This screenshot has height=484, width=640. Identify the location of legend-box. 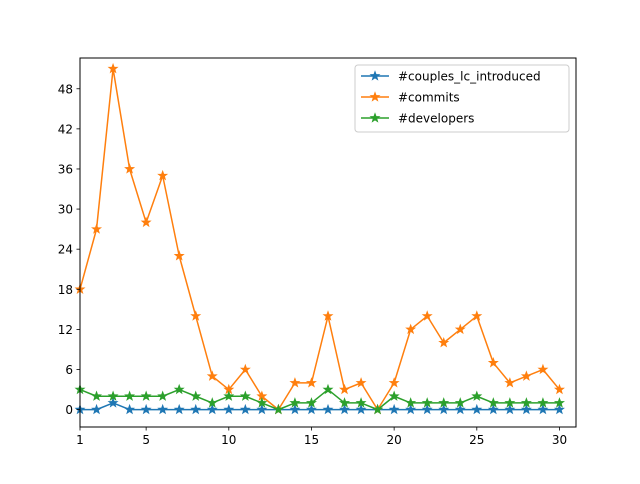
(462, 98).